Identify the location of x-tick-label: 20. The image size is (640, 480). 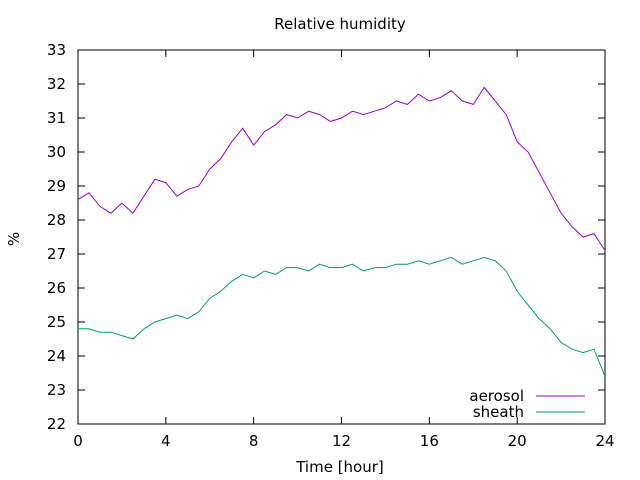
(517, 441).